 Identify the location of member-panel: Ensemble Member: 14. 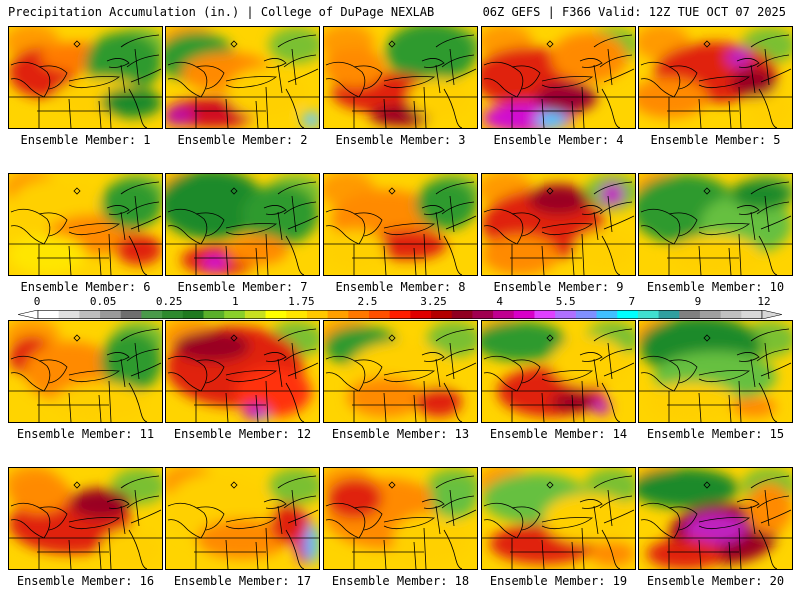
(558, 394).